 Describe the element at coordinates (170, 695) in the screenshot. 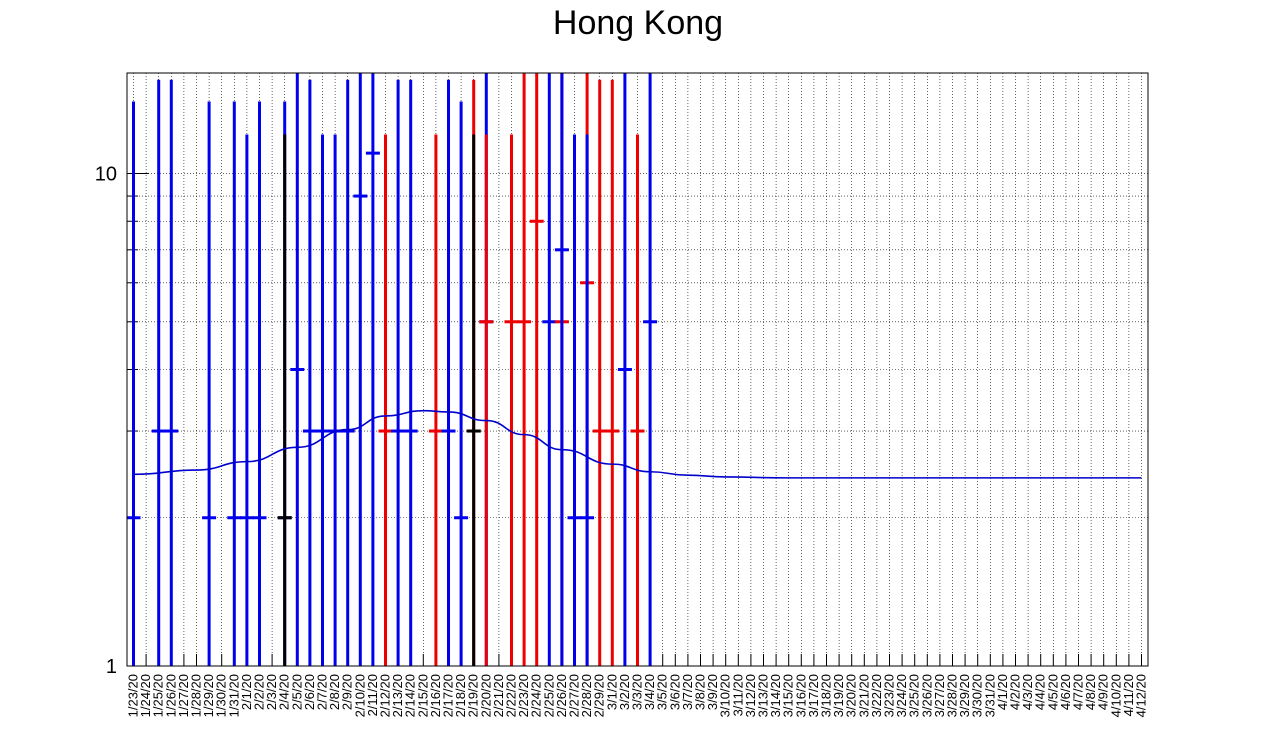

I see `x-tick-label: 1/26/20` at that location.